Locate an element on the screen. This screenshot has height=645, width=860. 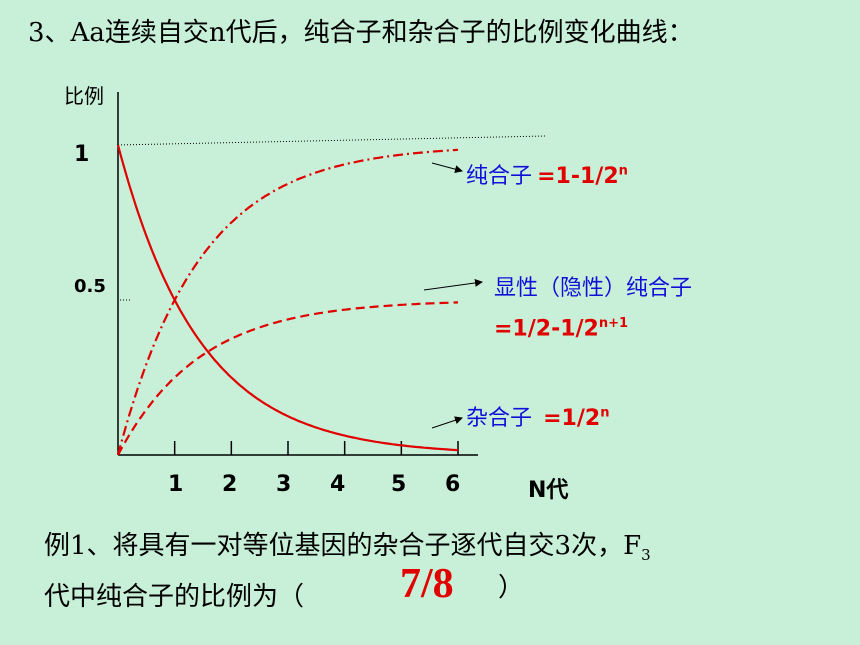
hetero-annotation: 杂合子 =1/2n is located at coordinates (537, 416).